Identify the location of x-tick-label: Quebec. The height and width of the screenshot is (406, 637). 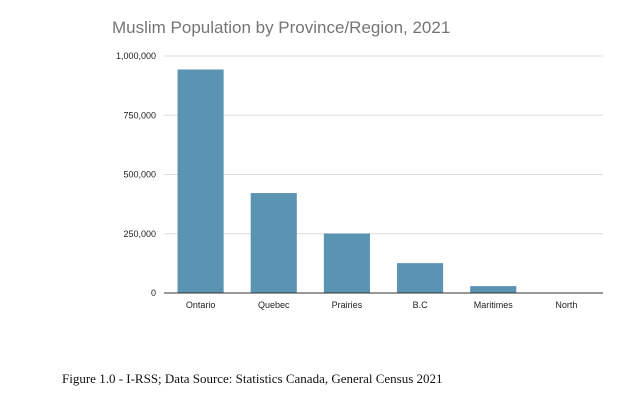
(274, 305).